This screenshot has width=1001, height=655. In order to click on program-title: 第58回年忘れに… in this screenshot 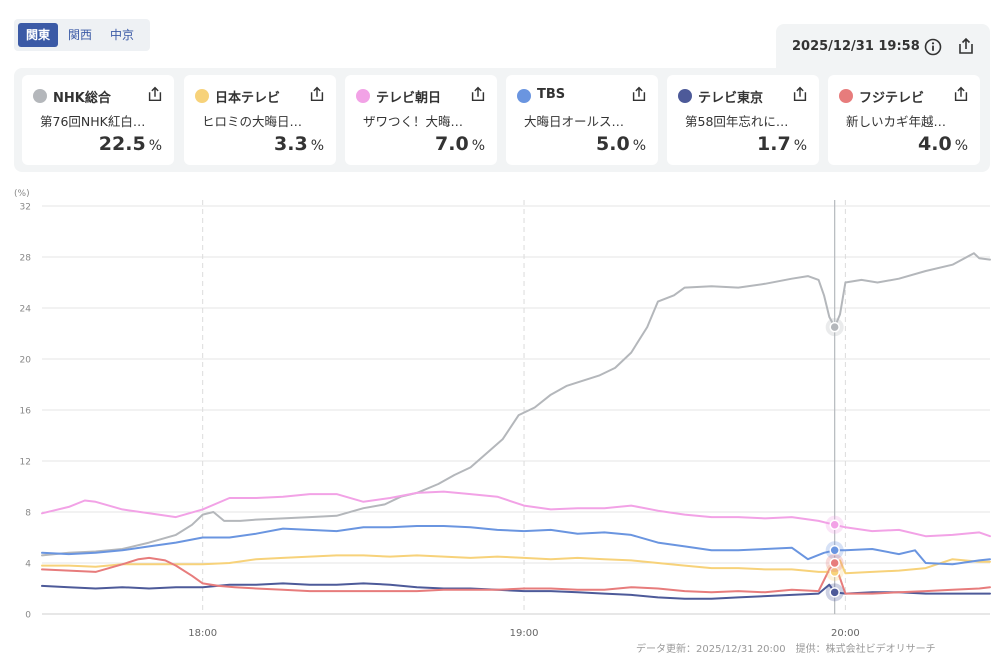, I will do `click(737, 121)`.